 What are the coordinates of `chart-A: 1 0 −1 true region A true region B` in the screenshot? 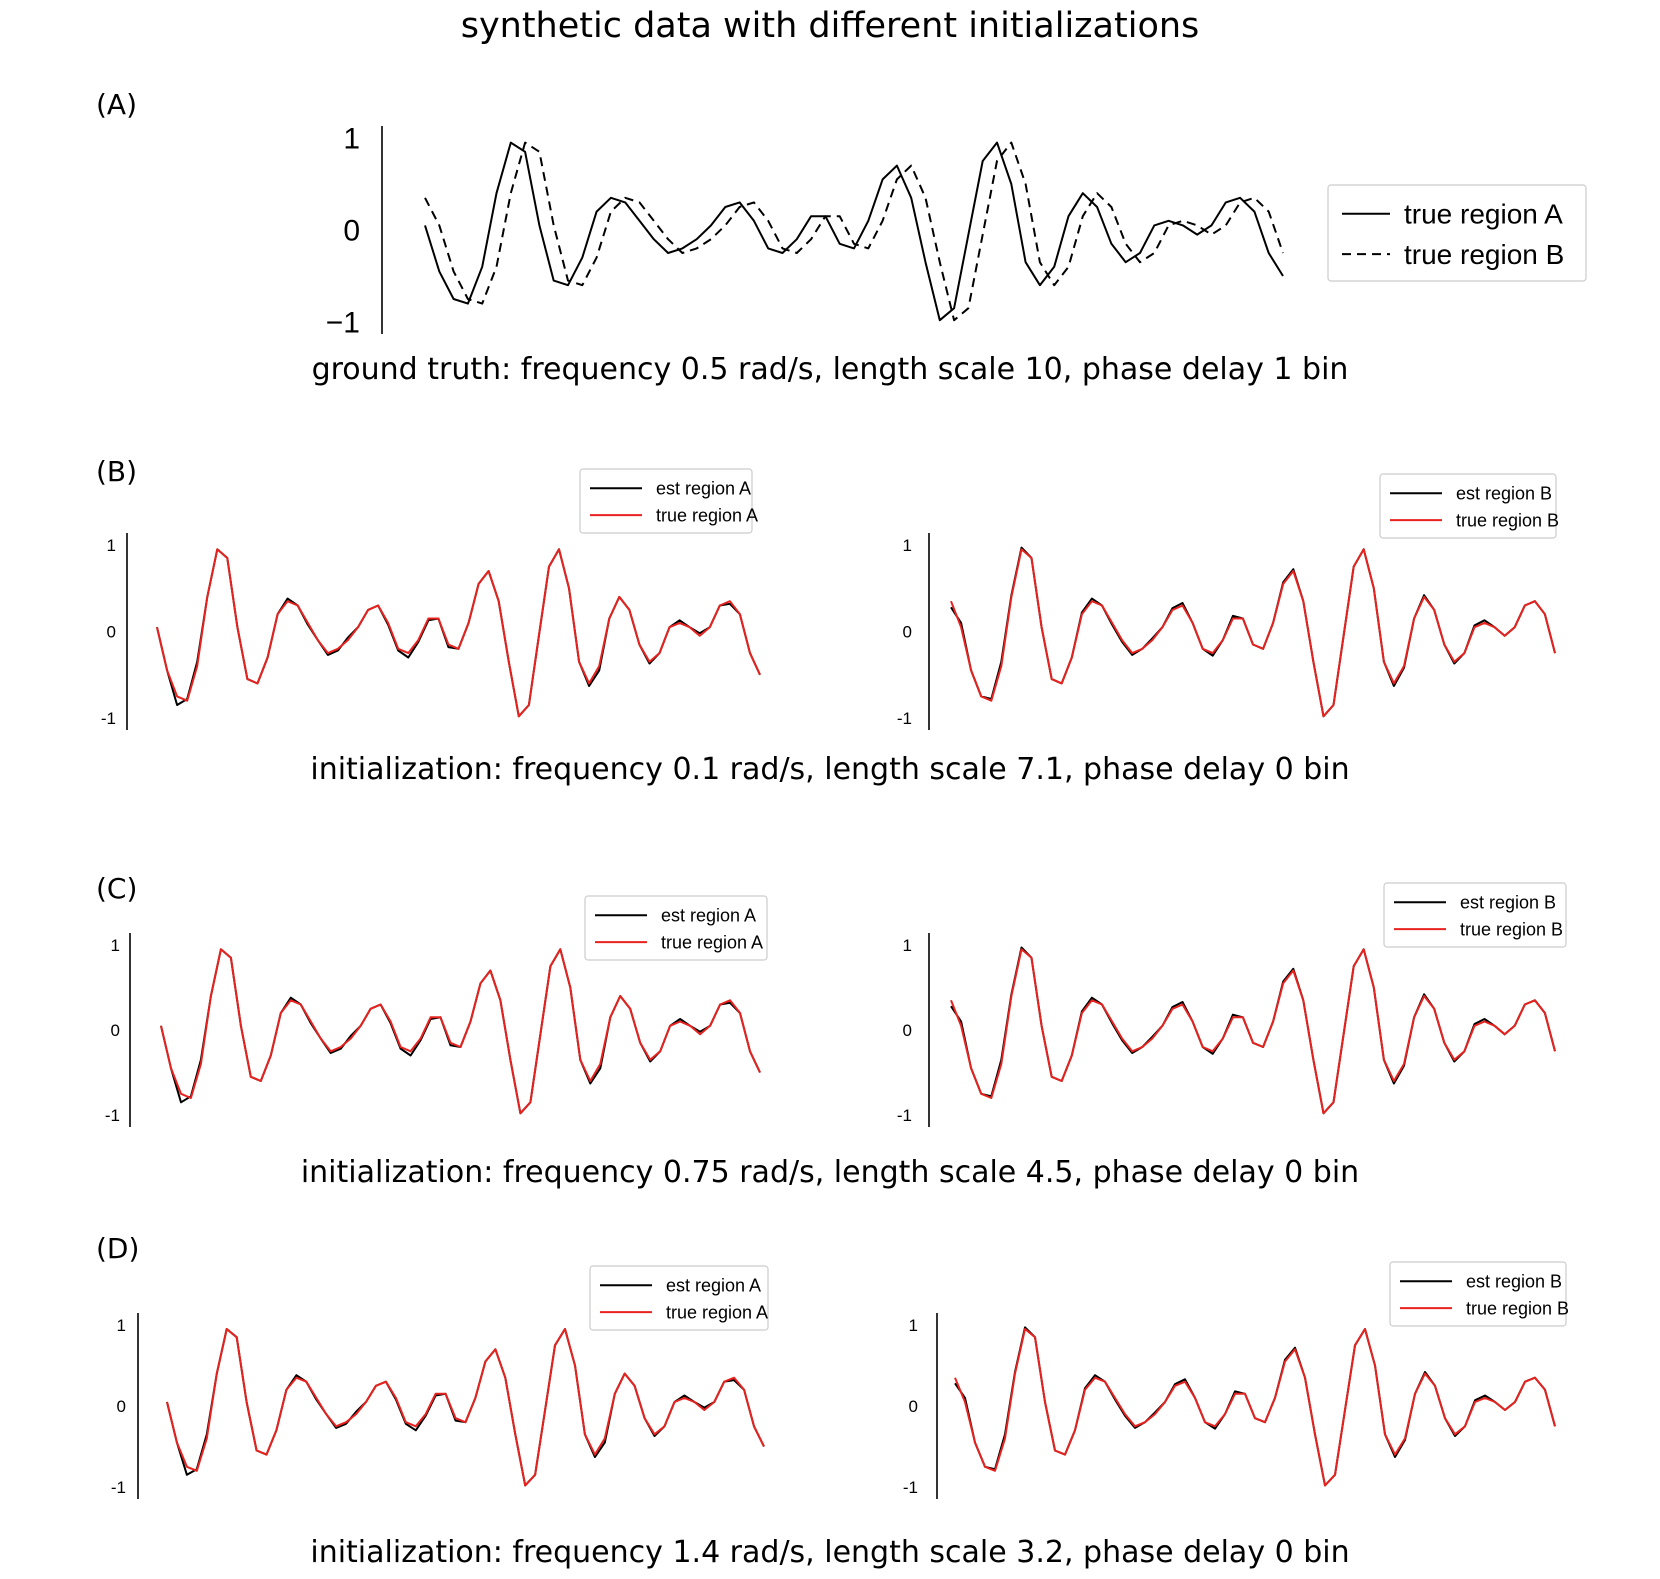 It's located at (956, 231).